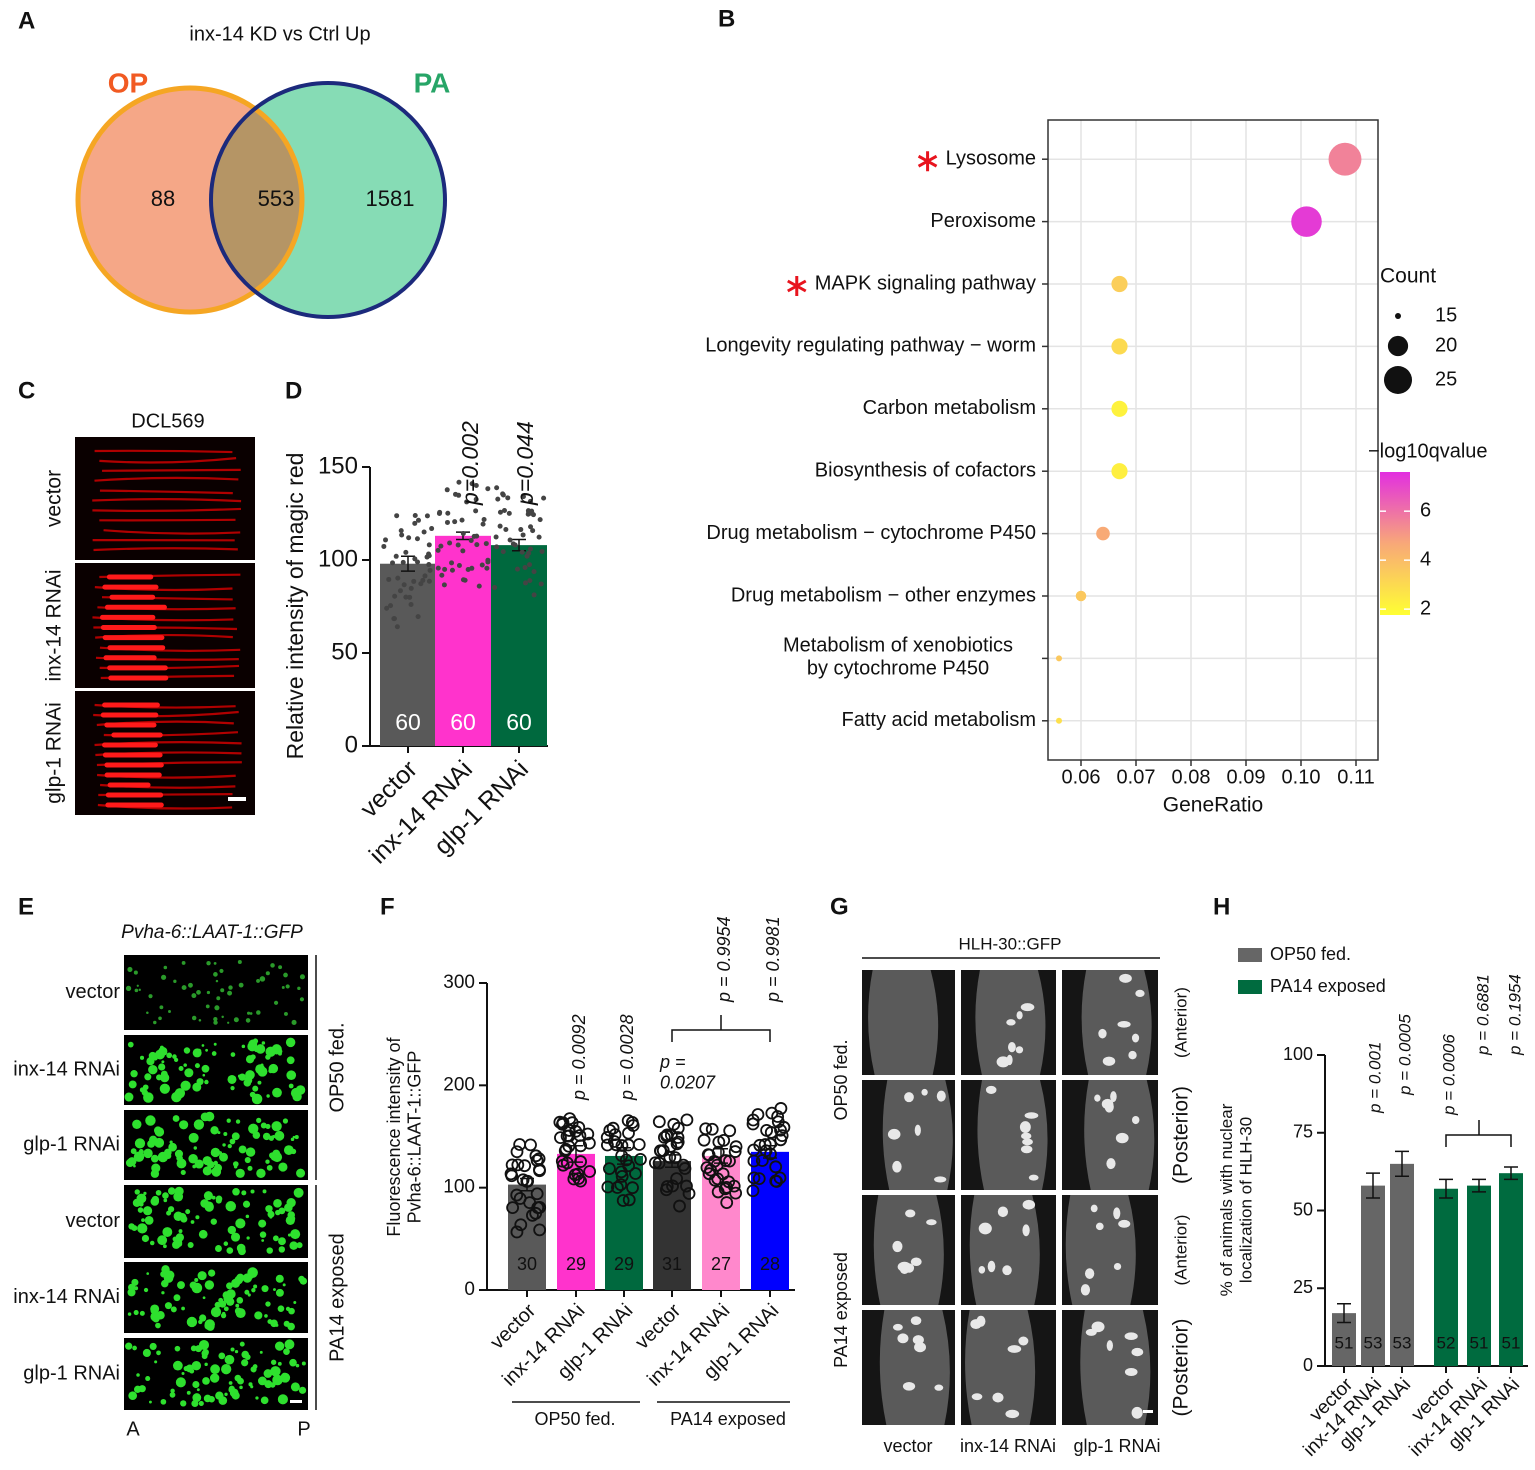 This screenshot has width=1535, height=1470. Describe the element at coordinates (1116, 1446) in the screenshot. I see `column-label: glp-1 RNAi` at that location.